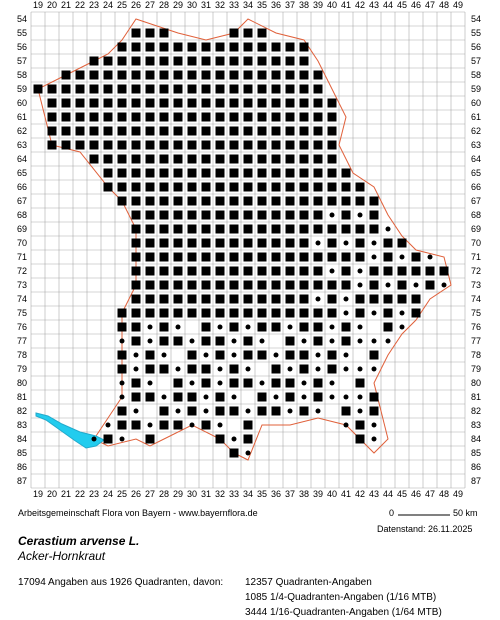 The height and width of the screenshot is (620, 500). I want to click on row-label: 78, so click(476, 355).